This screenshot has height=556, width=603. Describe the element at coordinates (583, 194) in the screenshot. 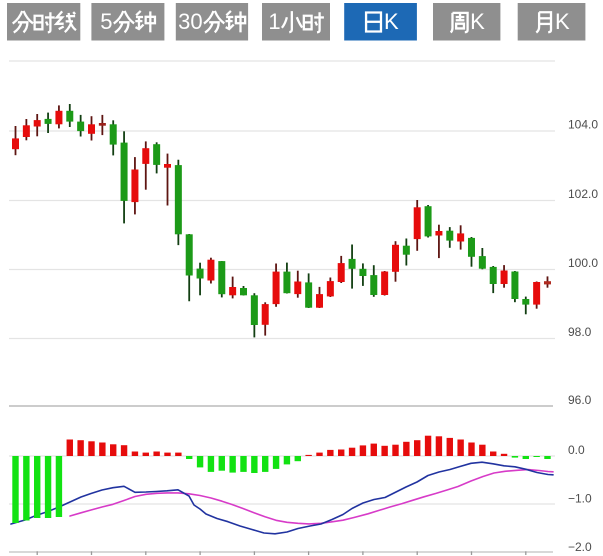

I see `svg-text: 102.0` at that location.